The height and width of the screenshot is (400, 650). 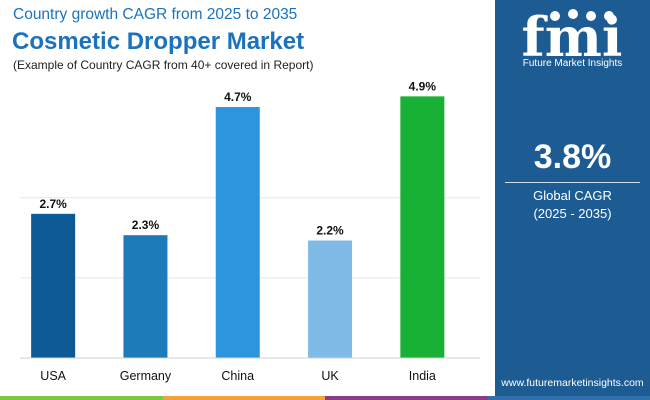 What do you see at coordinates (423, 86) in the screenshot?
I see `value-label-india: 4.9%` at bounding box center [423, 86].